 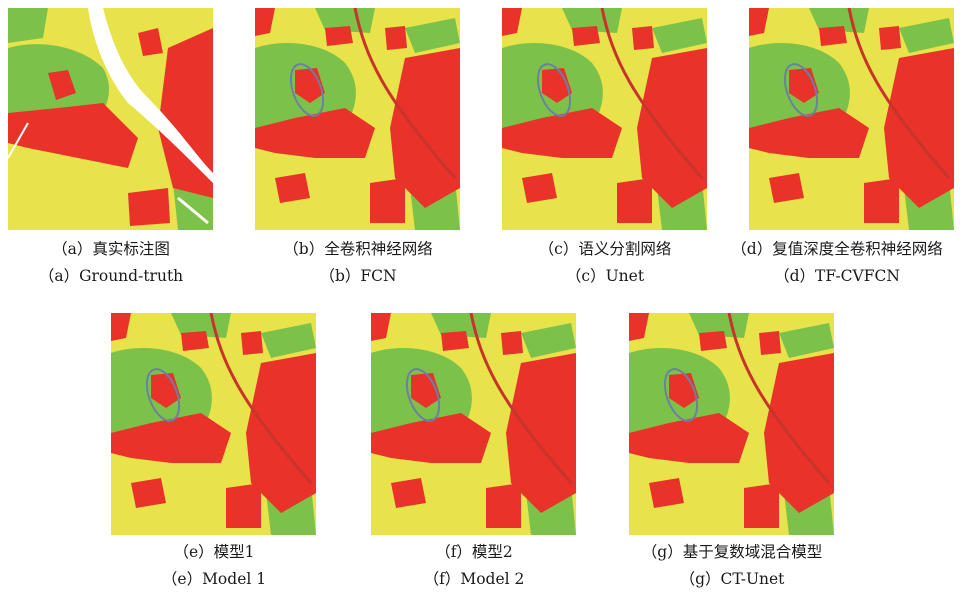 I want to click on caption-e: （e）模型1 （e）Model 1, so click(x=214, y=566).